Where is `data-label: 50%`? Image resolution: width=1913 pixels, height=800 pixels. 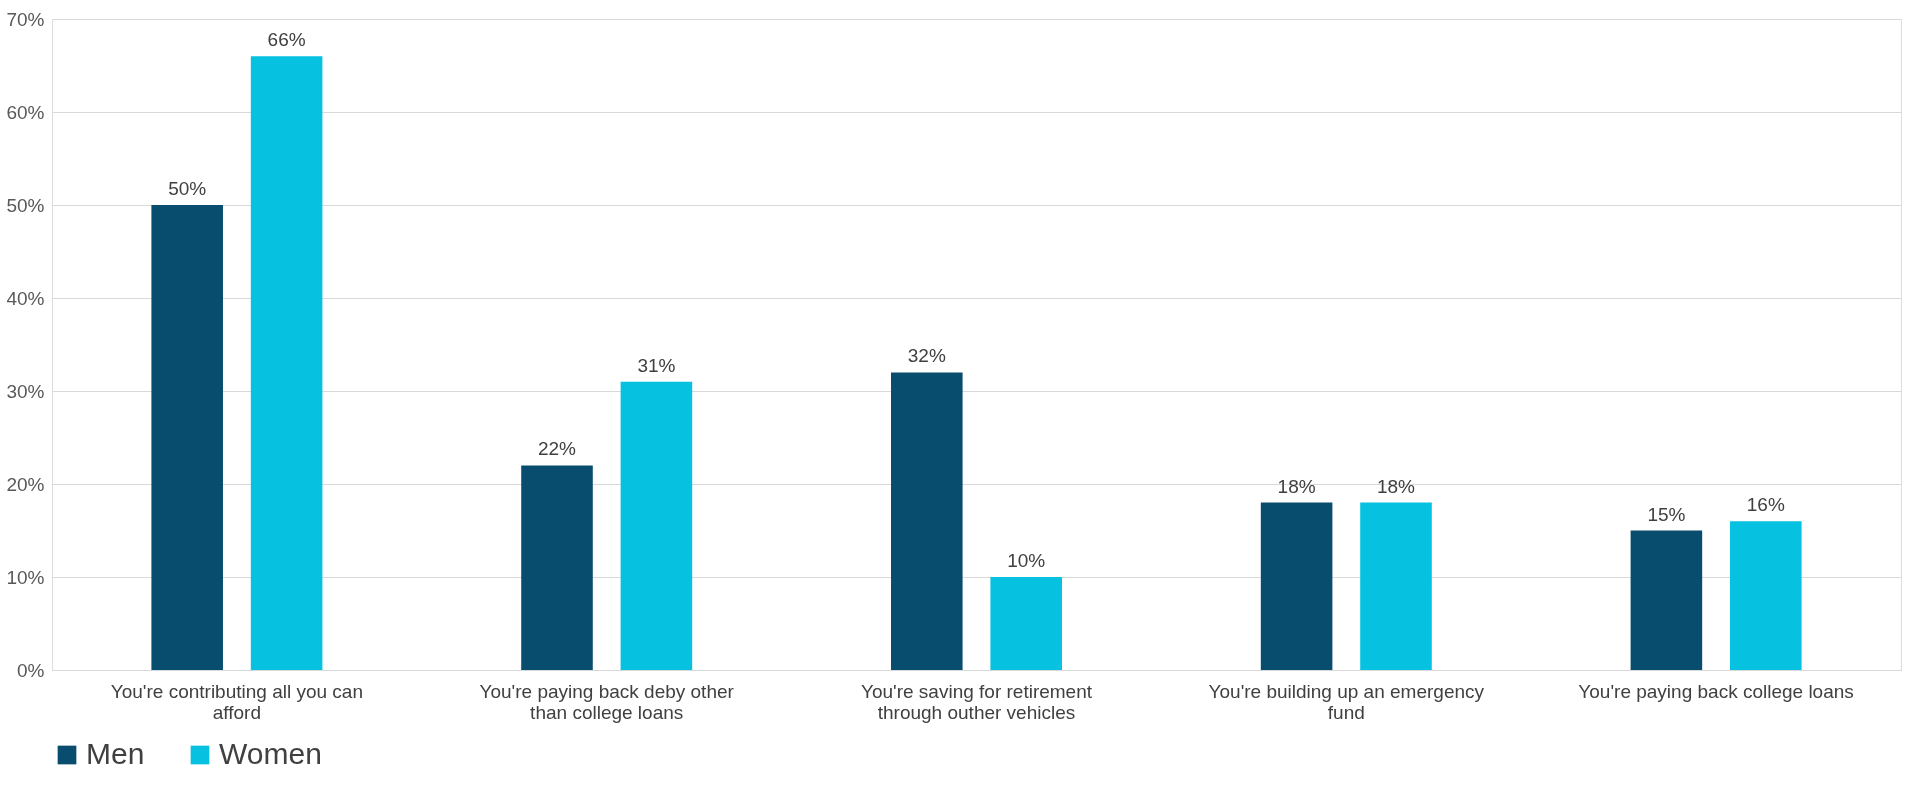
data-label: 50% is located at coordinates (187, 188).